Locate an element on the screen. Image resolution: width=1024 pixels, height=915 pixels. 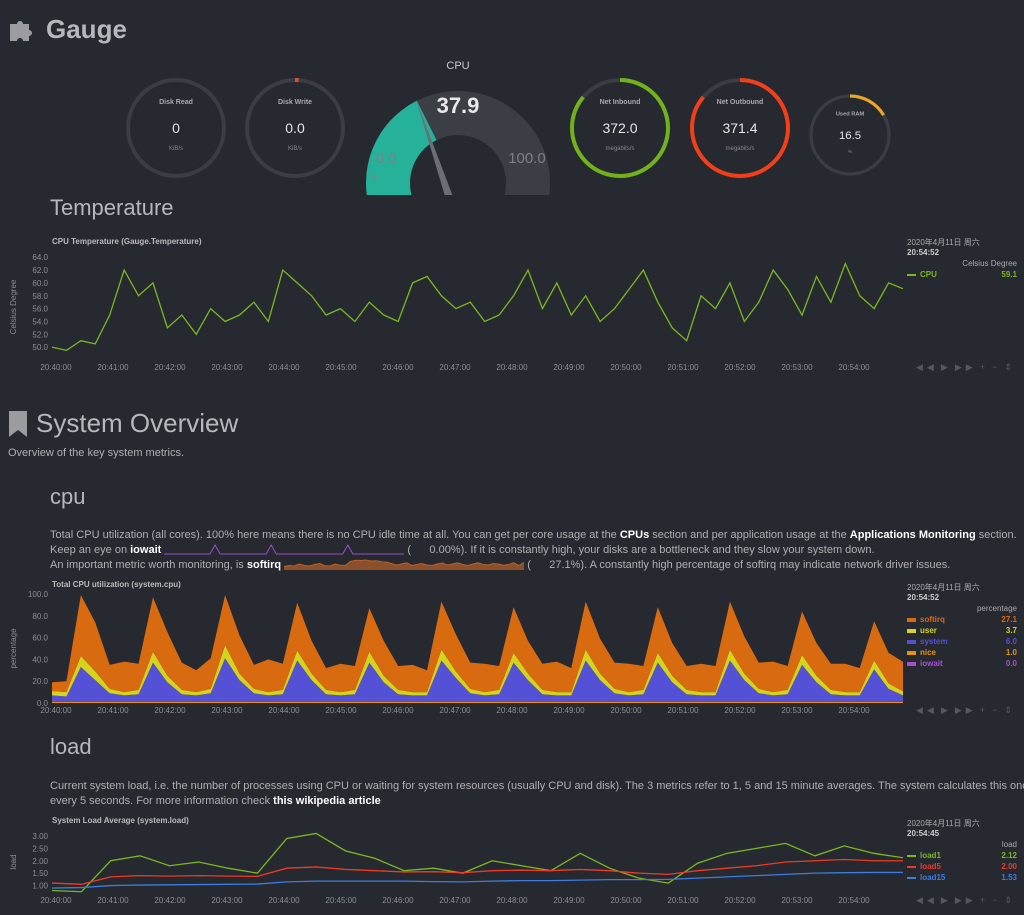
legend-item-system: system 6.0 is located at coordinates (962, 641).